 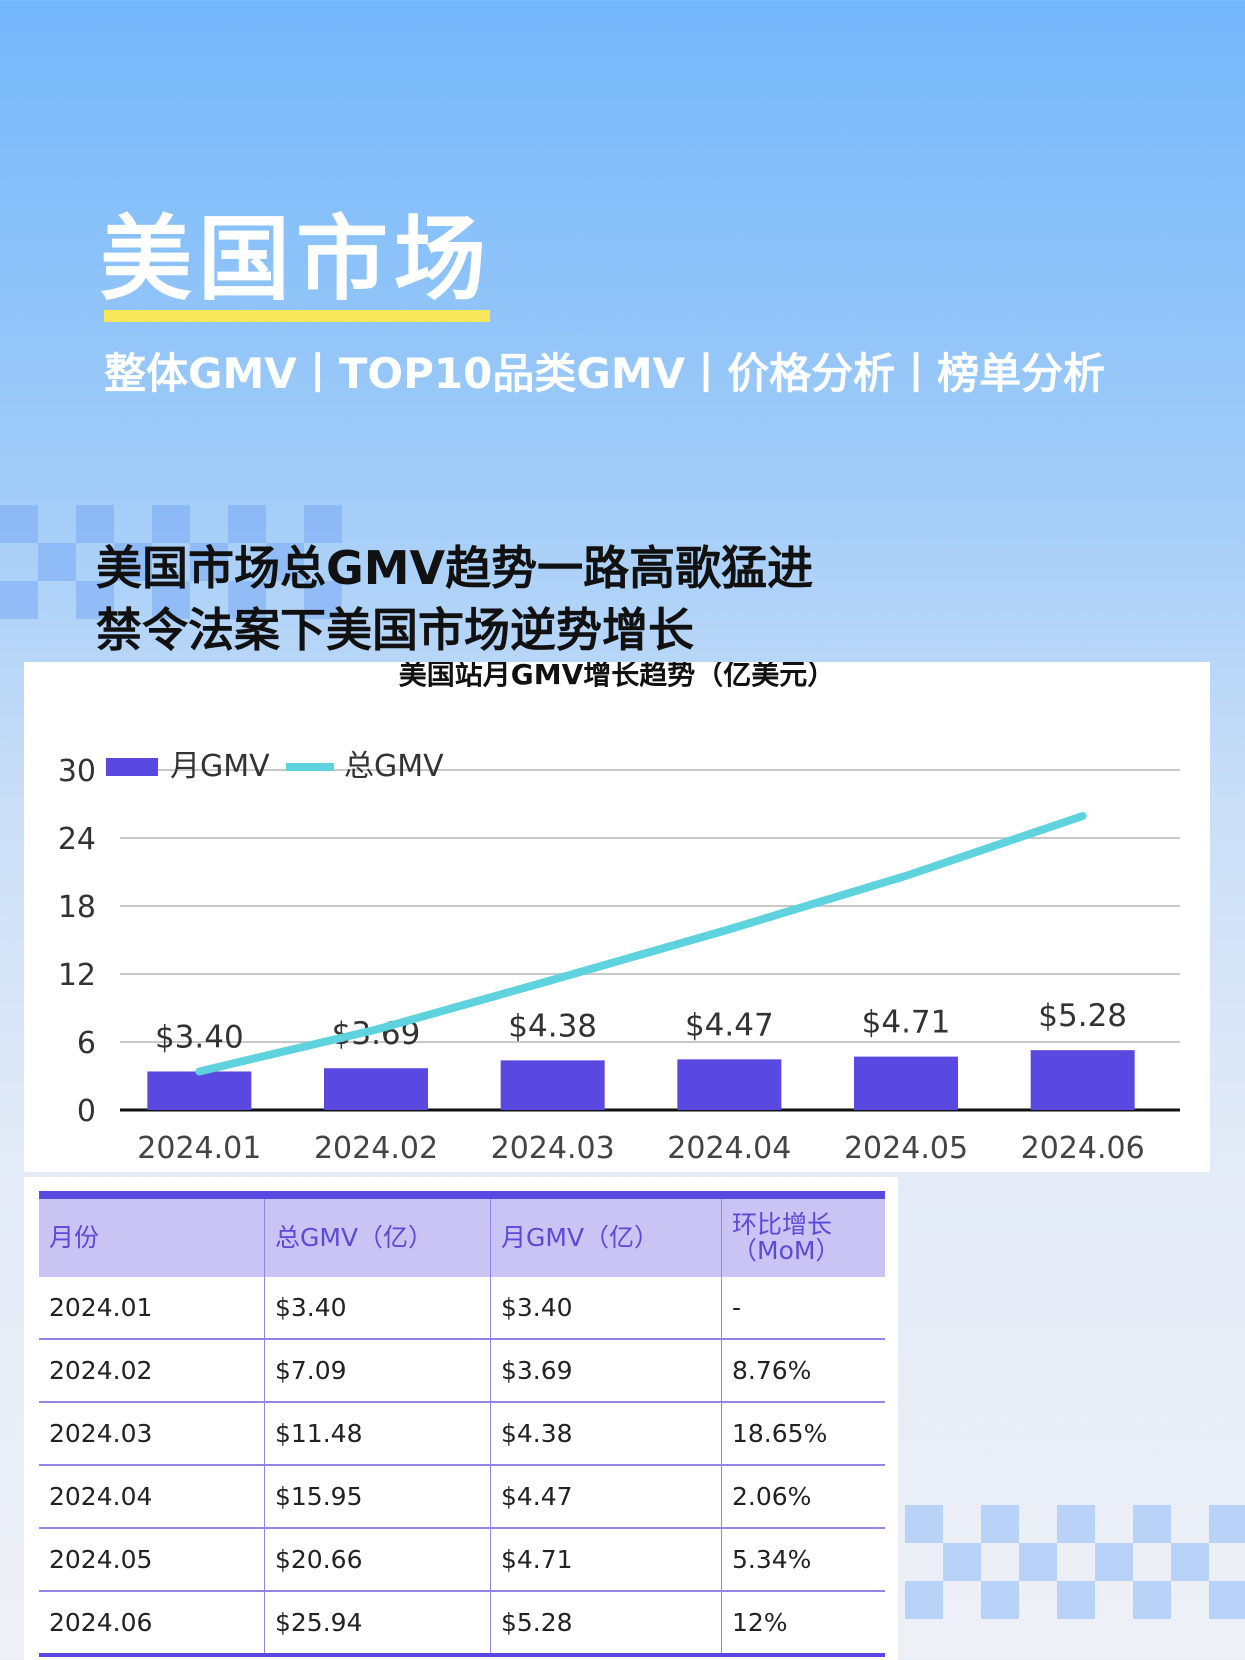 I want to click on legend-label-month-gmv: 月GMV, so click(x=220, y=766).